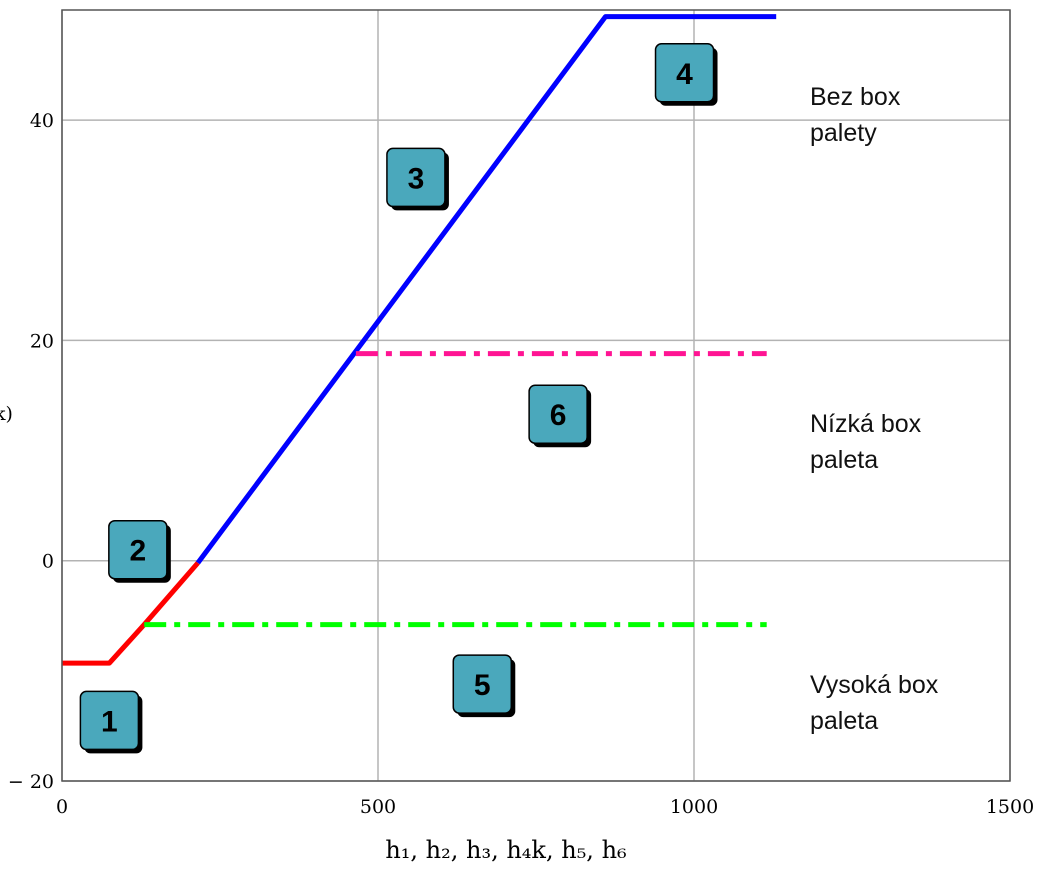 The width and height of the screenshot is (1045, 872). What do you see at coordinates (843, 133) in the screenshot?
I see `region-label: palety` at bounding box center [843, 133].